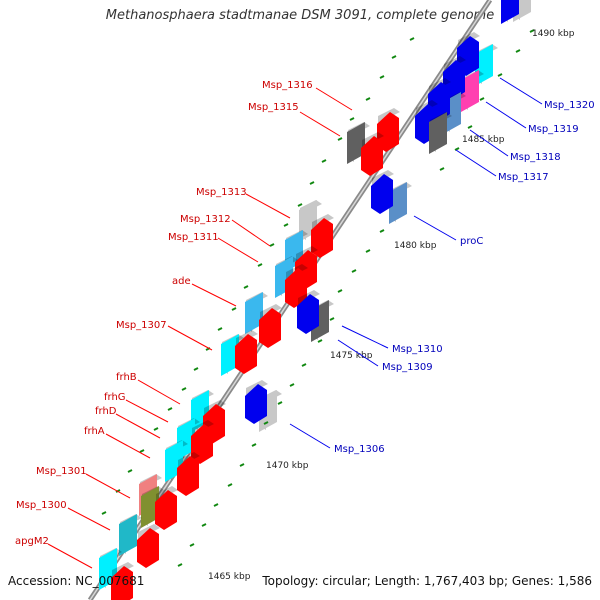 The width and height of the screenshot is (600, 600). What do you see at coordinates (122, 581) in the screenshot?
I see `gene-apgm2-red` at bounding box center [122, 581].